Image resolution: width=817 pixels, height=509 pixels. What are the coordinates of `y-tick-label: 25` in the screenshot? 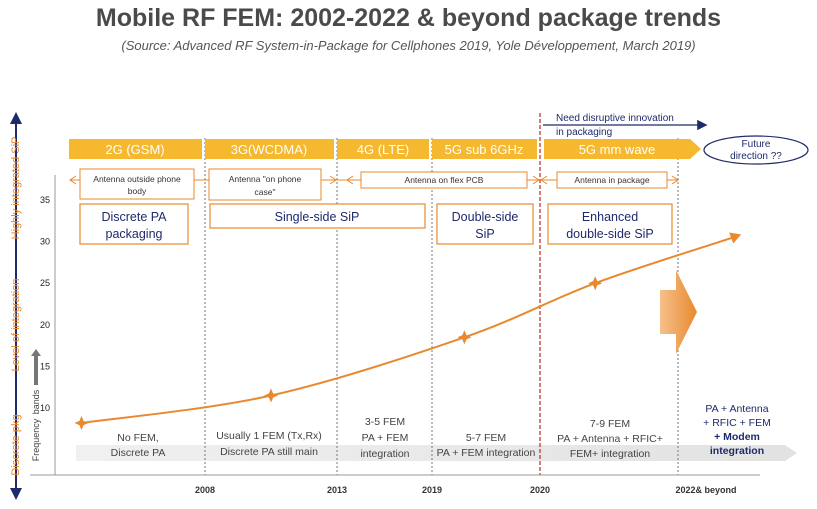 It's located at (45, 283).